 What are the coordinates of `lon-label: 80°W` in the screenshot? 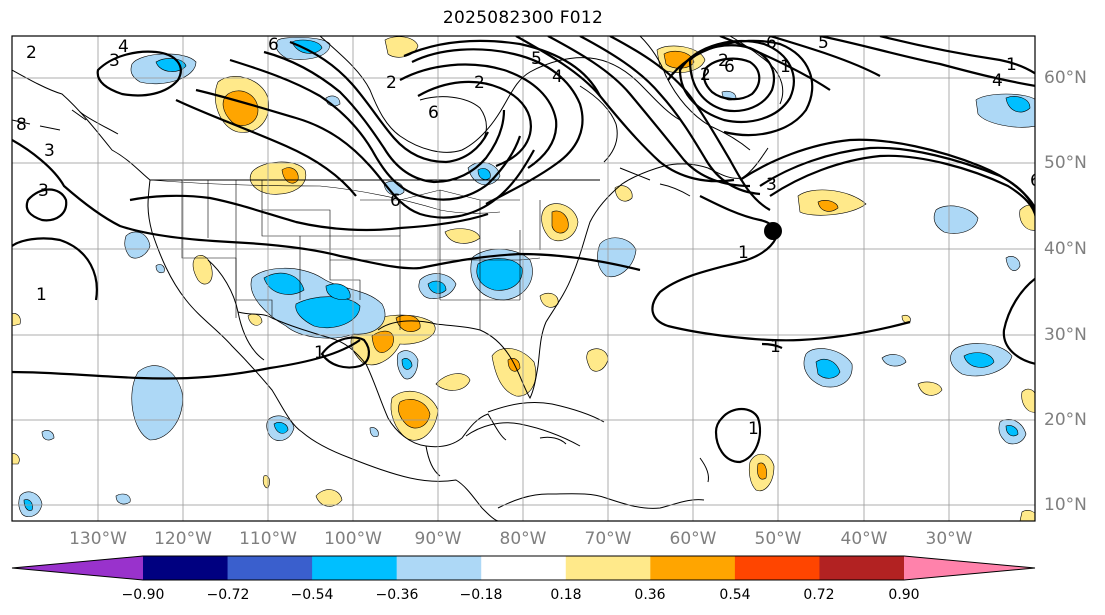 It's located at (523, 539).